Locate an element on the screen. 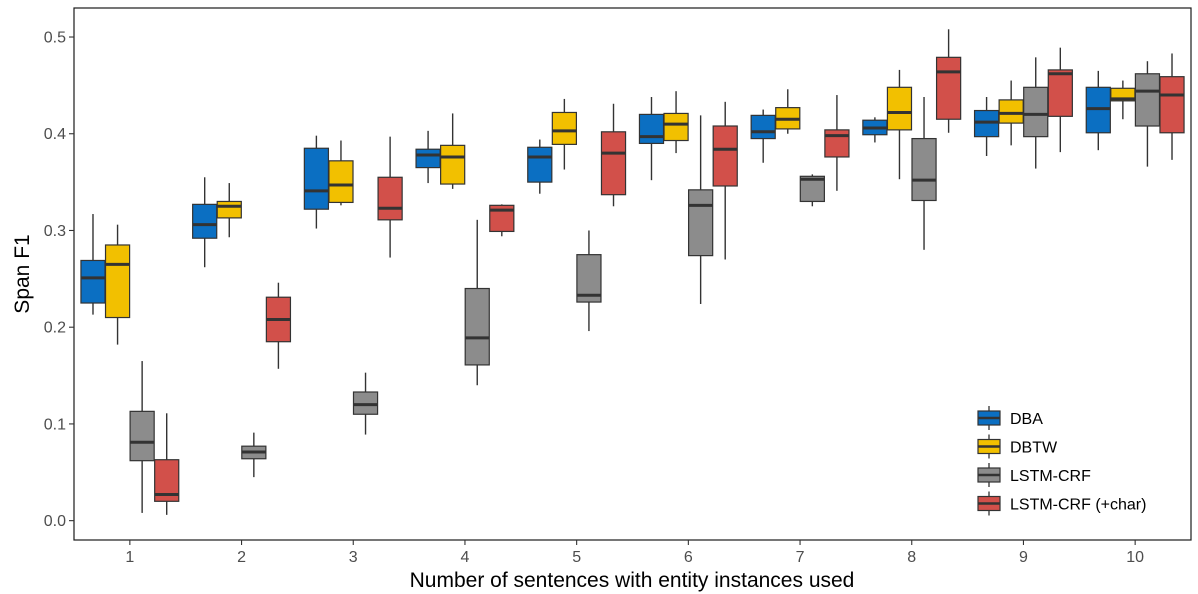  legend-label: LSTM-CRF is located at coordinates (1050, 476).